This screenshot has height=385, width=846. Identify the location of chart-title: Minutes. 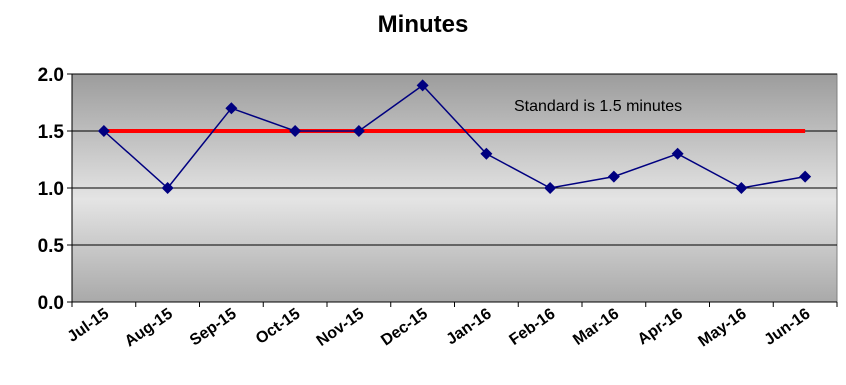
(423, 24).